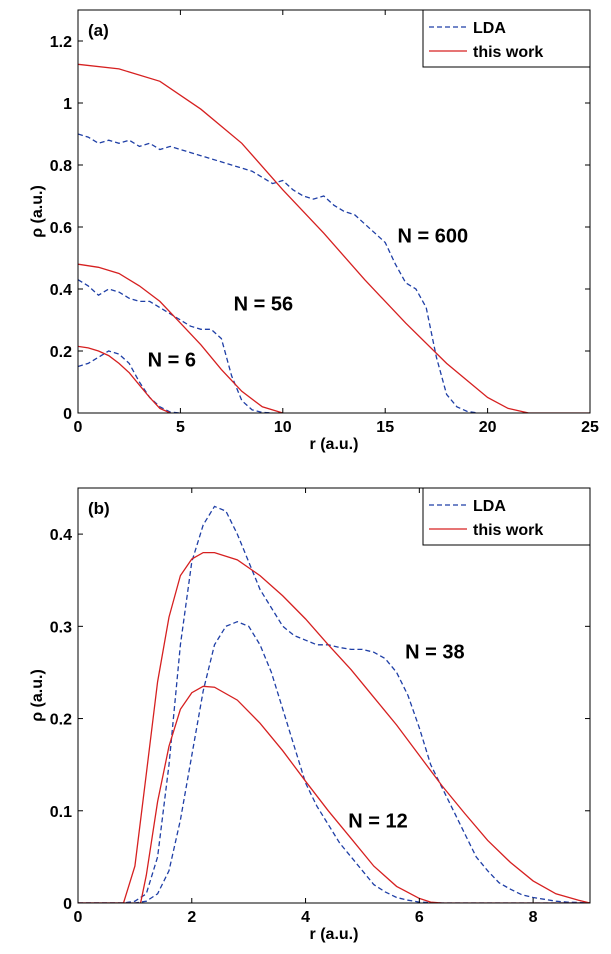 Image resolution: width=611 pixels, height=954 pixels. Describe the element at coordinates (377, 821) in the screenshot. I see `chart-b-annotation: N = 12` at that location.